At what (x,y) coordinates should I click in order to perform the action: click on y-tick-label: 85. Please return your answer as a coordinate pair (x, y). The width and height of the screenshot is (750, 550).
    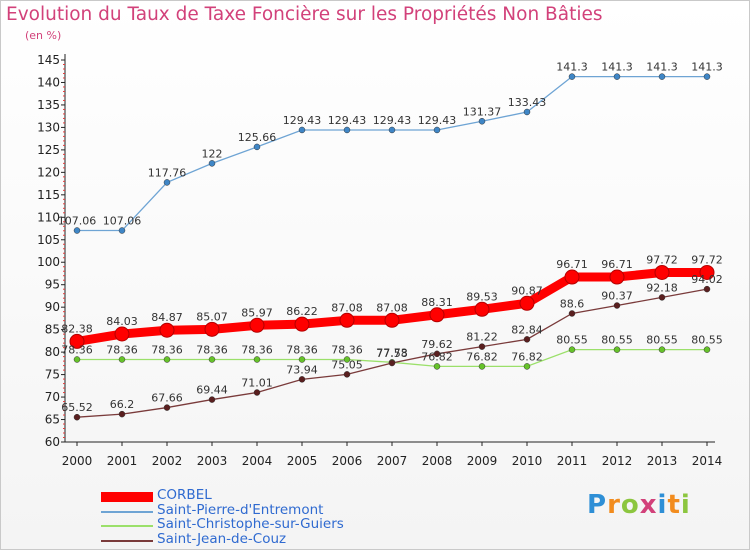
    Looking at the image, I should click on (52, 330).